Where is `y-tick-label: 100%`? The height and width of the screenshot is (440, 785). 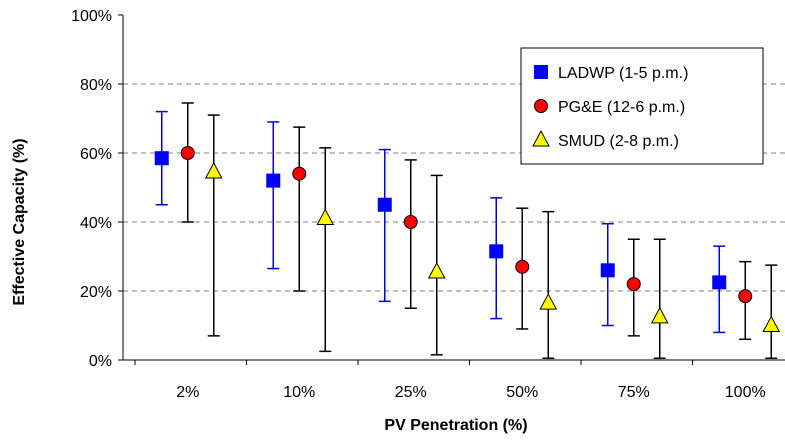
y-tick-label: 100% is located at coordinates (91, 16).